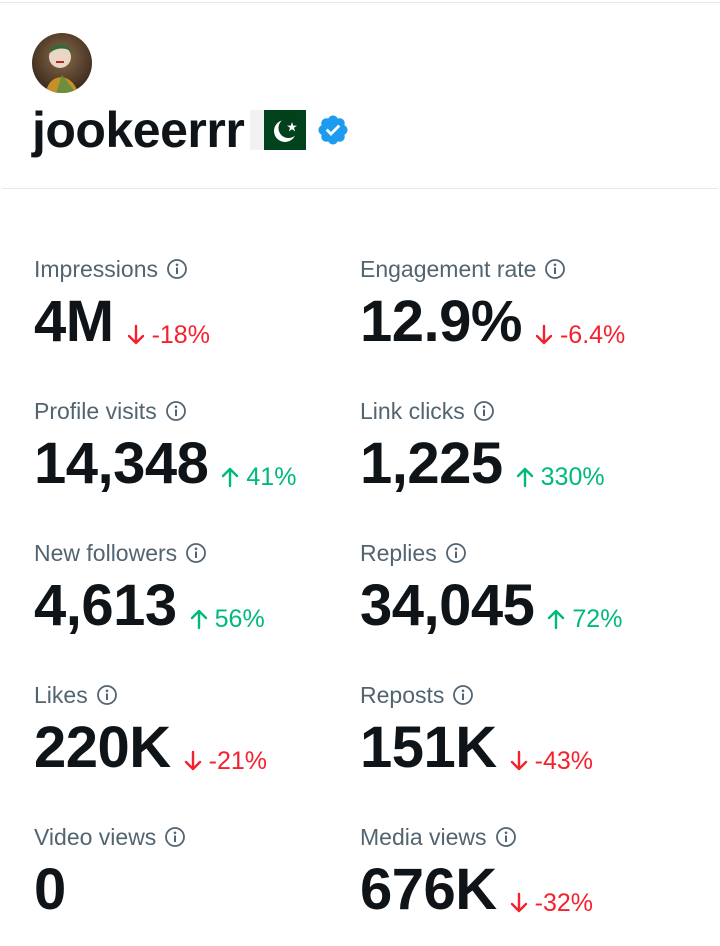  What do you see at coordinates (106, 553) in the screenshot?
I see `metric-label: New followers` at bounding box center [106, 553].